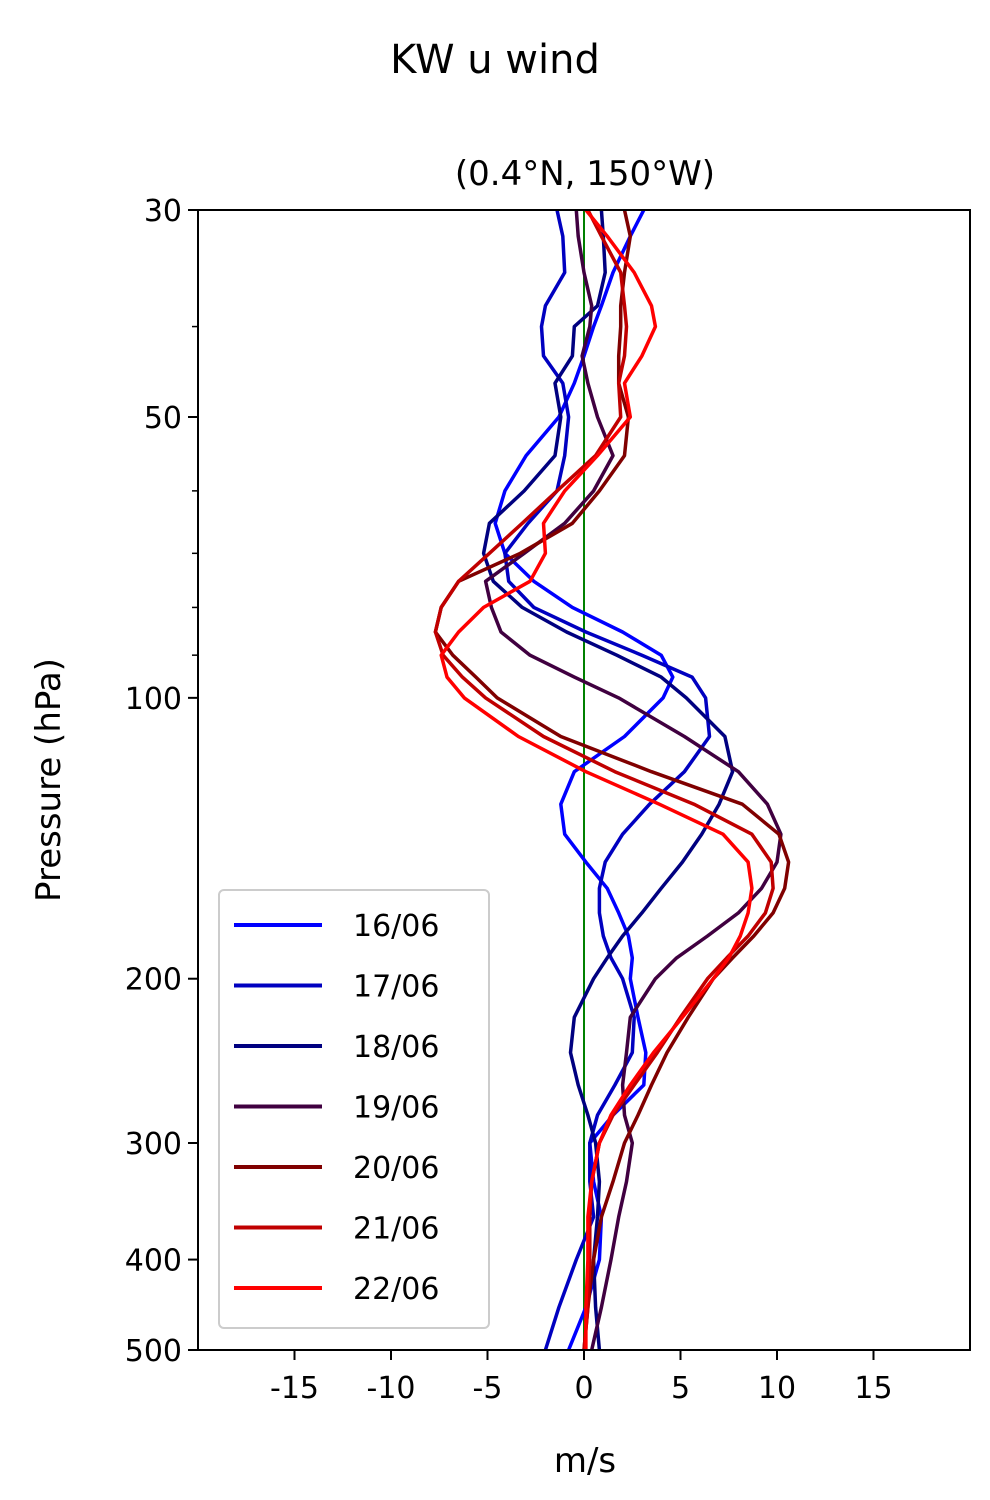 Image resolution: width=990 pixels, height=1500 pixels. I want to click on legend-entry: 22/06, so click(336, 1289).